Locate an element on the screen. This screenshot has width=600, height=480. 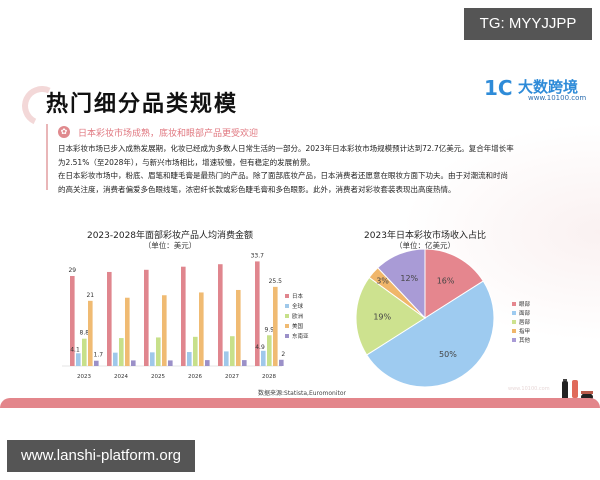
page-title: 热门细分品类规模 is located at coordinates (142, 104).